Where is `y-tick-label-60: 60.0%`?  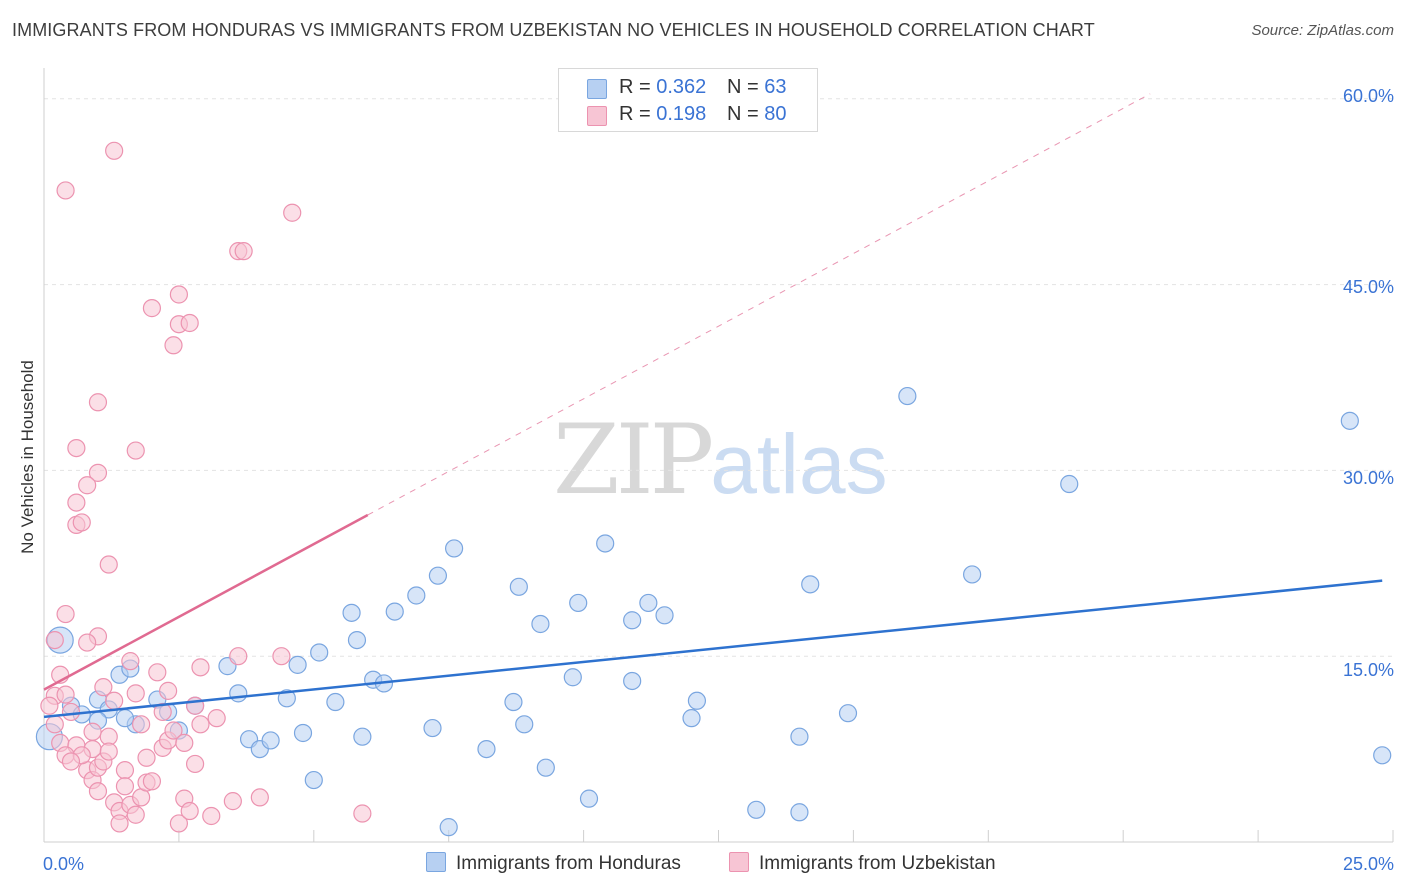
y-tick-label-60: 60.0% is located at coordinates (1368, 96).